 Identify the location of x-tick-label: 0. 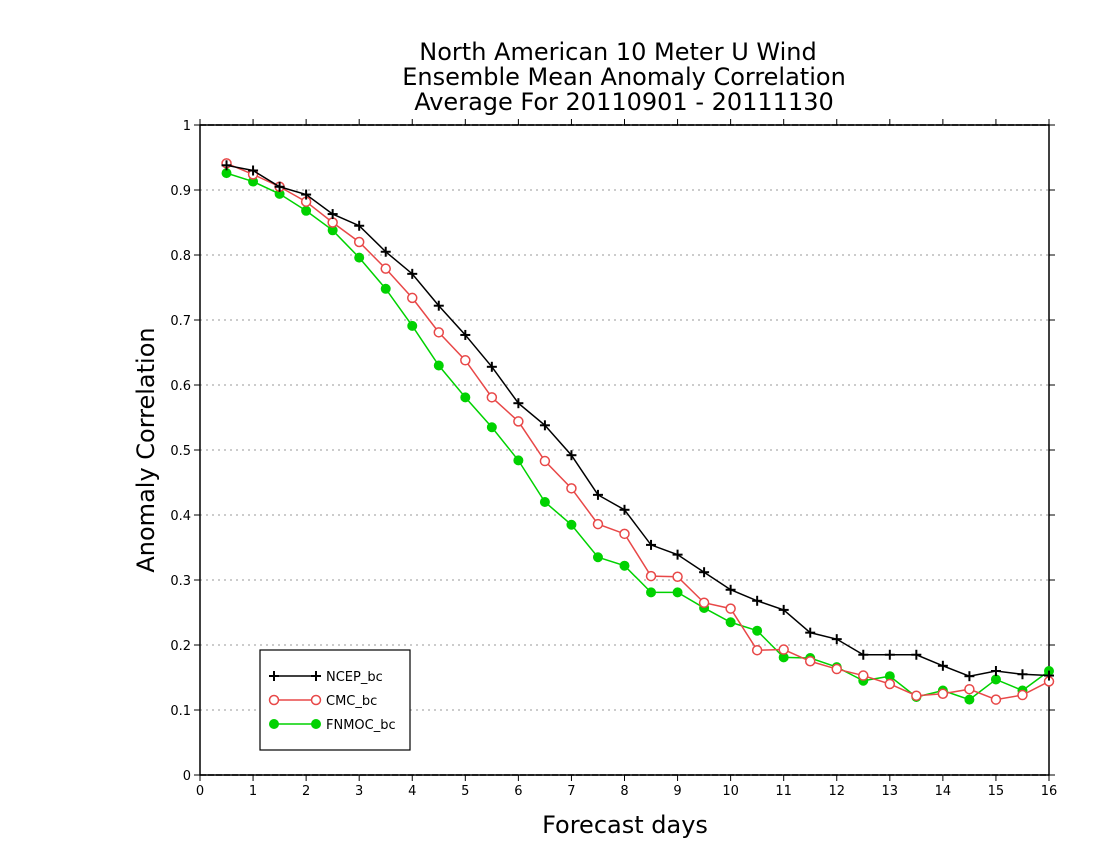
(200, 791).